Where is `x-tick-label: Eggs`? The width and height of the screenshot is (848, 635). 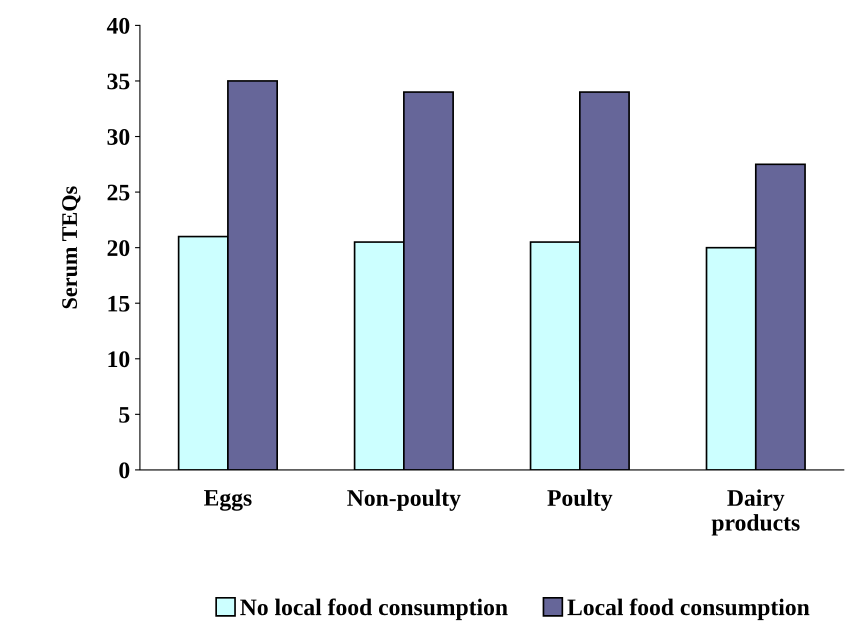 x-tick-label: Eggs is located at coordinates (228, 500).